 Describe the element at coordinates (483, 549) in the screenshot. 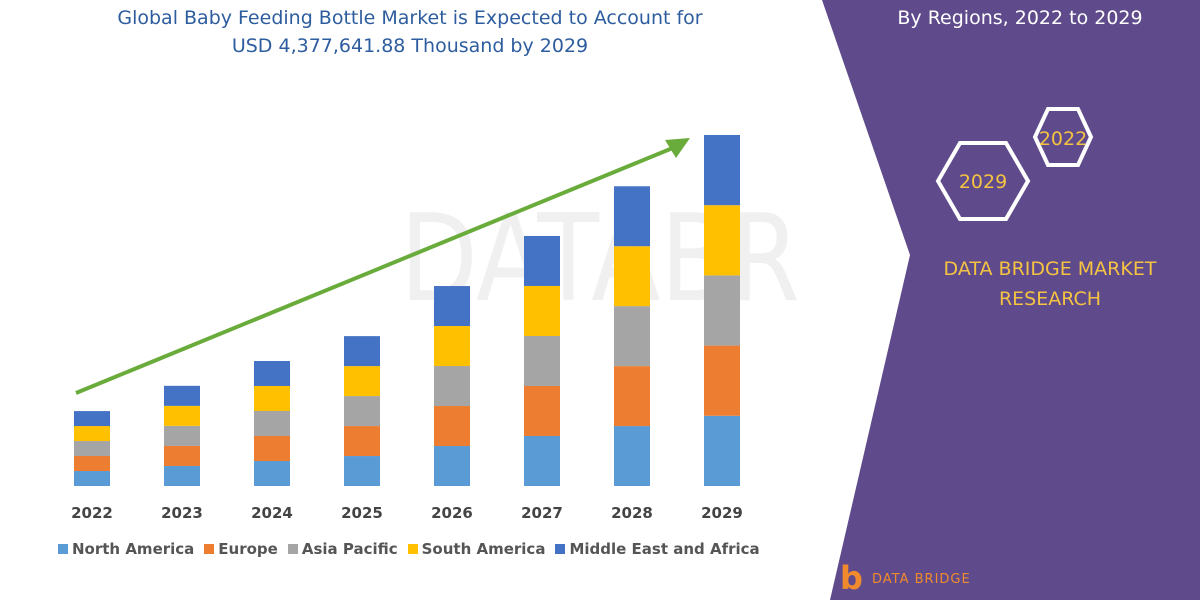

I see `legend-label: South America` at that location.